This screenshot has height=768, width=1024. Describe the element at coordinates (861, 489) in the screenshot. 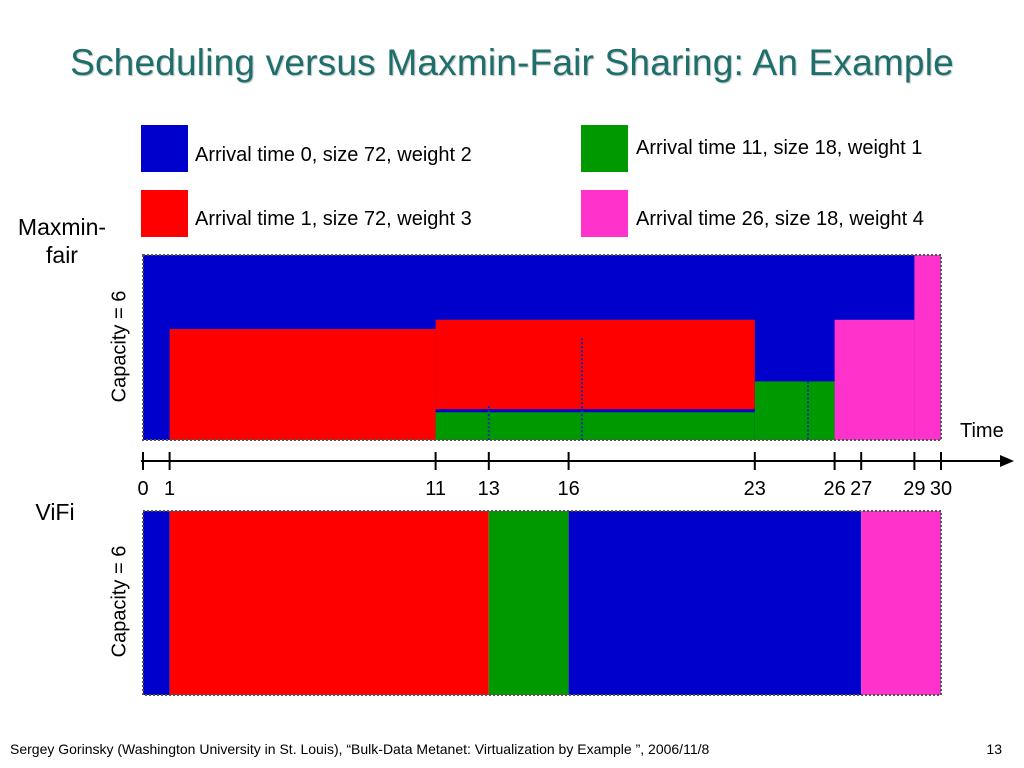

I see `tick-label-27: 27` at that location.